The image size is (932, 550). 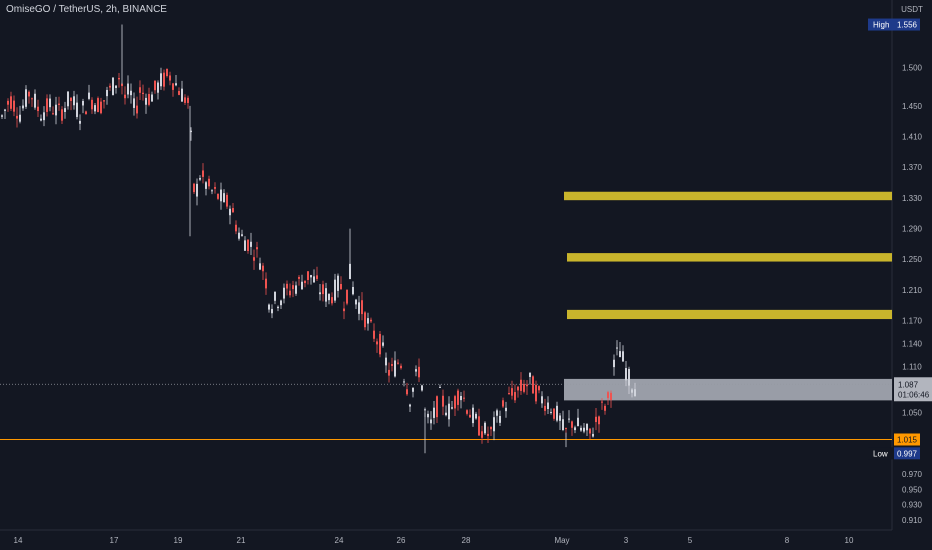 I want to click on x-tick-label: 24, so click(x=339, y=540).